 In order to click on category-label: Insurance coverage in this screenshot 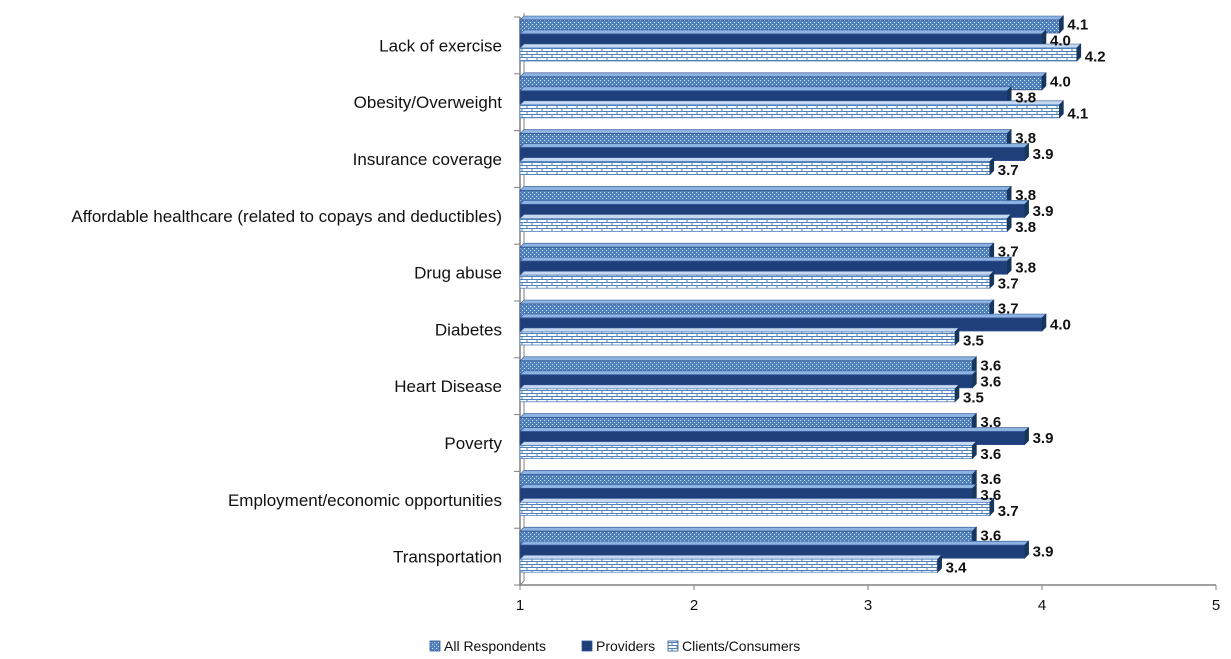, I will do `click(427, 159)`.